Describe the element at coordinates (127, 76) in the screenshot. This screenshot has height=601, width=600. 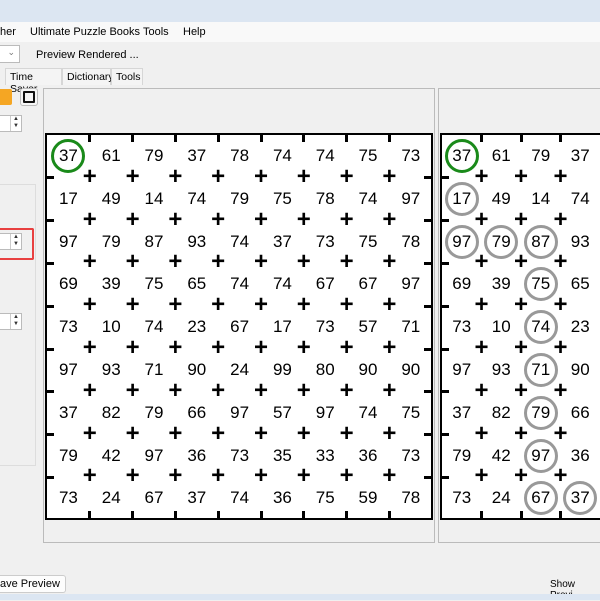
I see `tab-tools: Tools` at that location.